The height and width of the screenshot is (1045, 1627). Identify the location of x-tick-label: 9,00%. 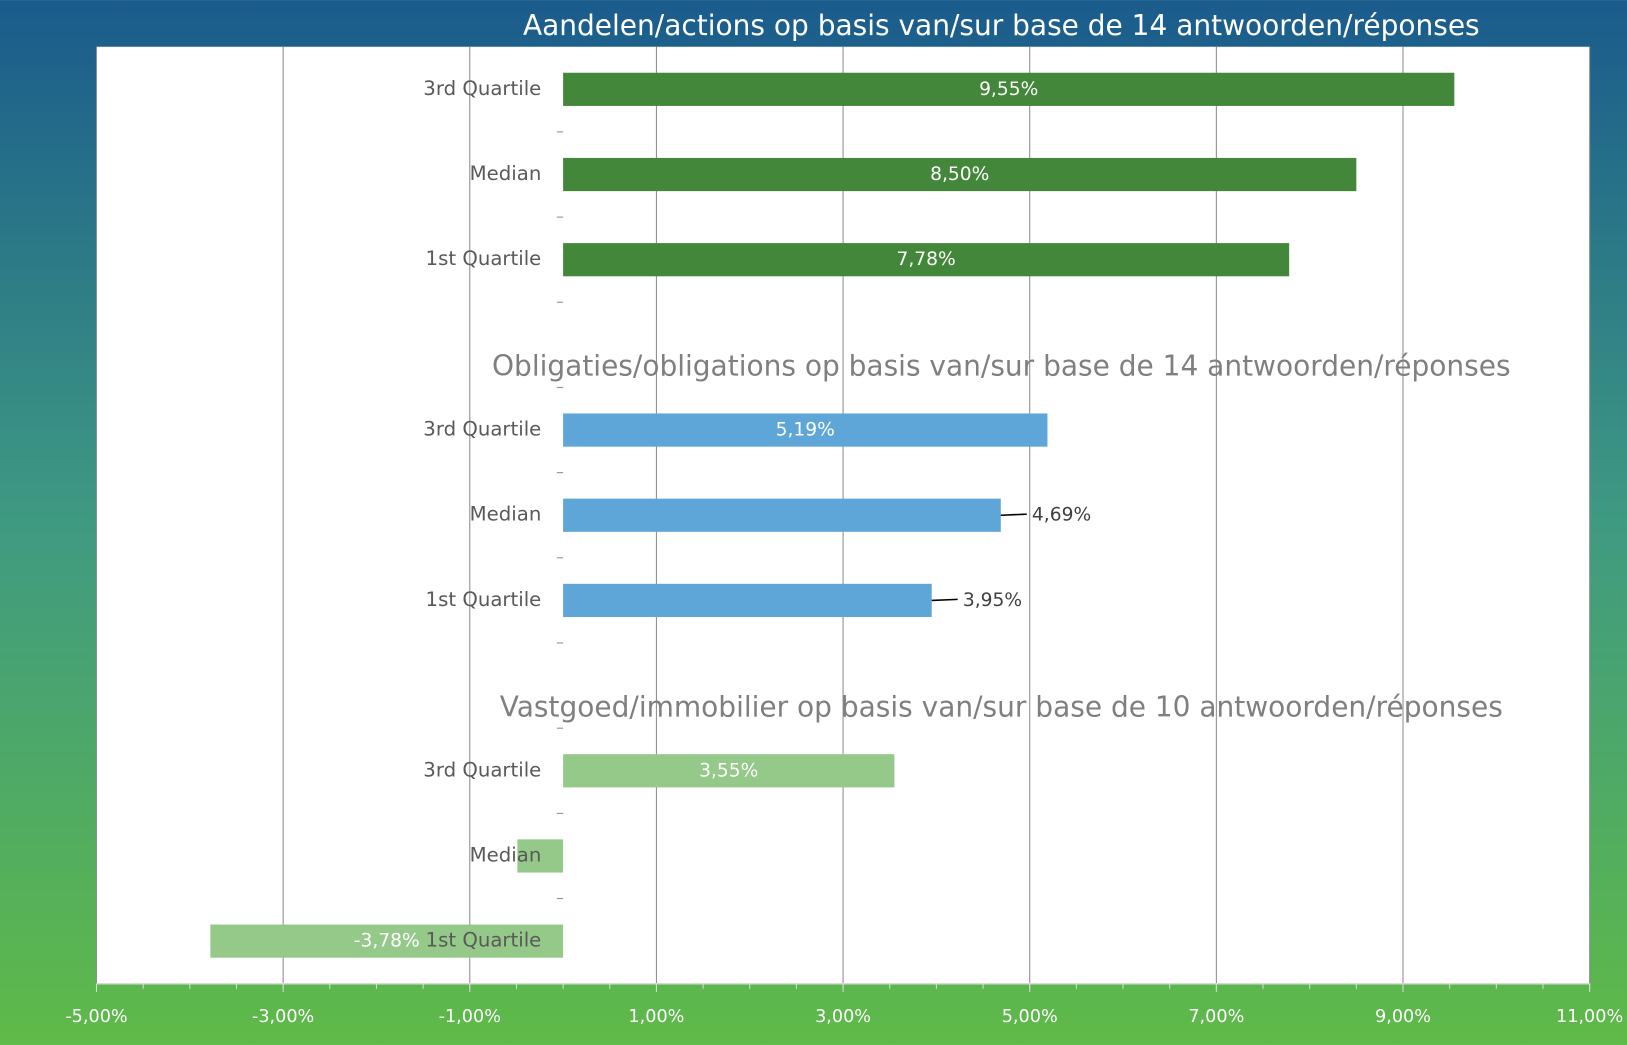
(1403, 1017).